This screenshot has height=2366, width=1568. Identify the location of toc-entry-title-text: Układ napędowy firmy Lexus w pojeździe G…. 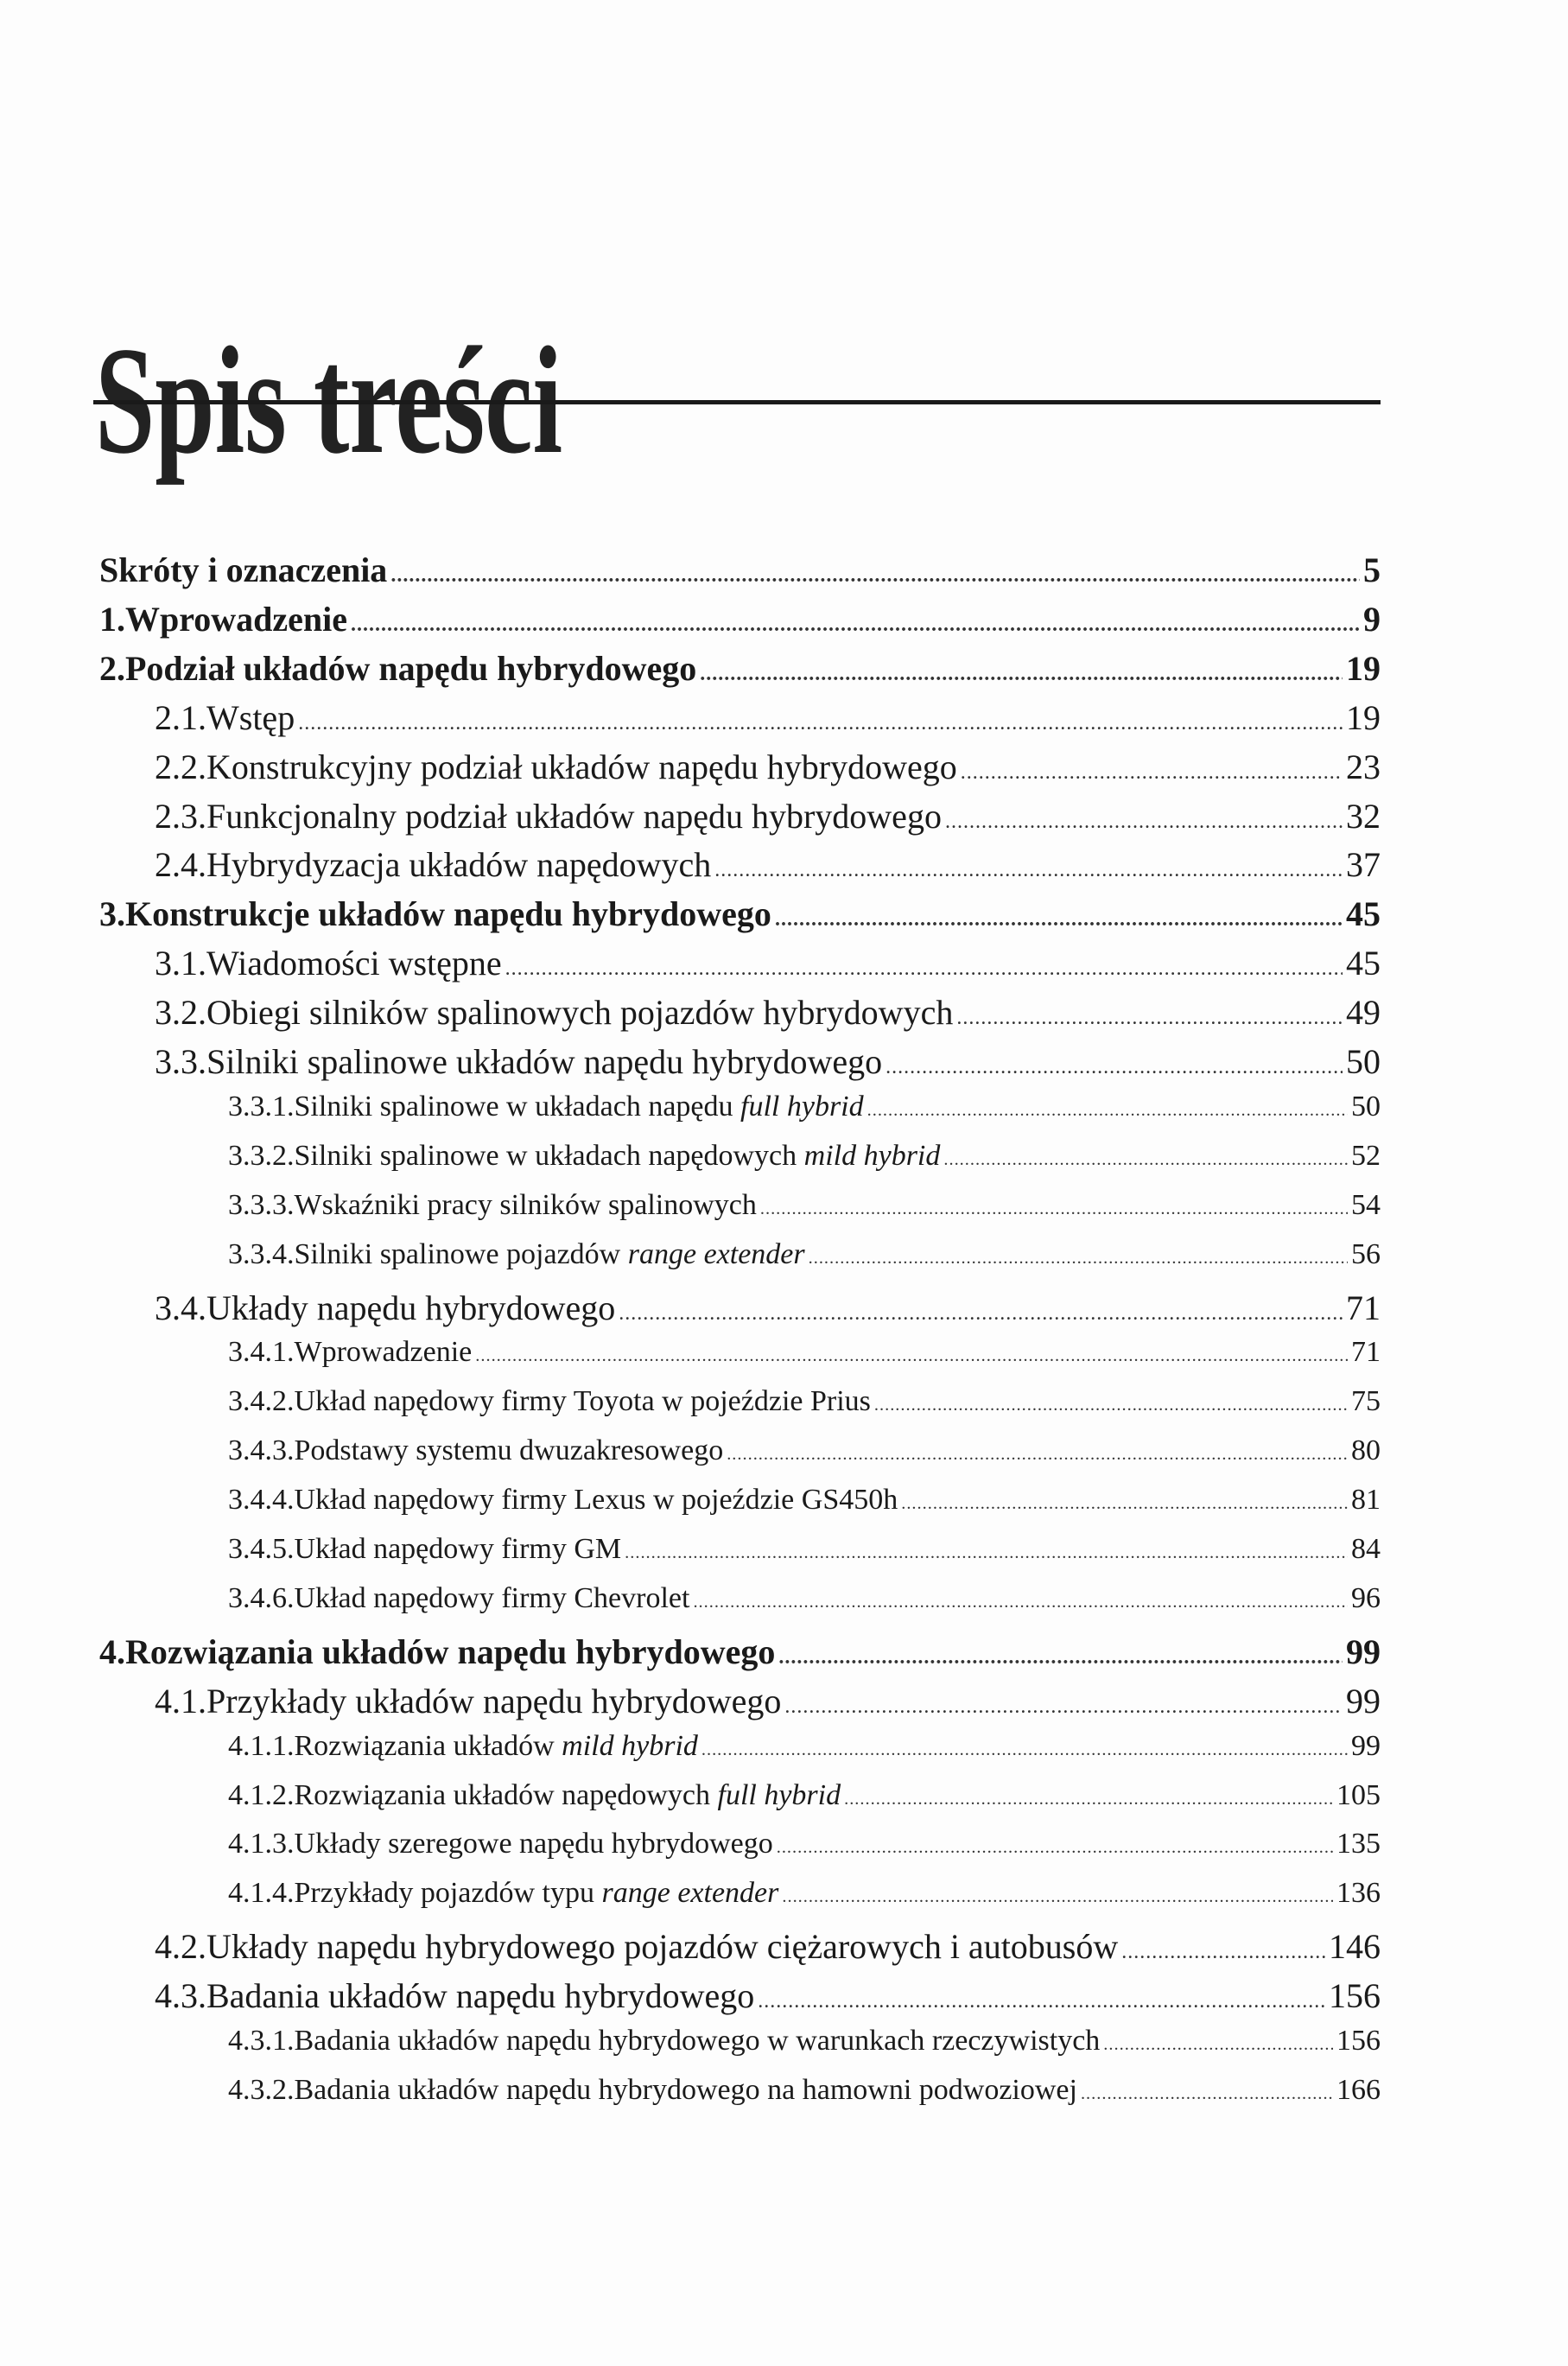
(596, 1500).